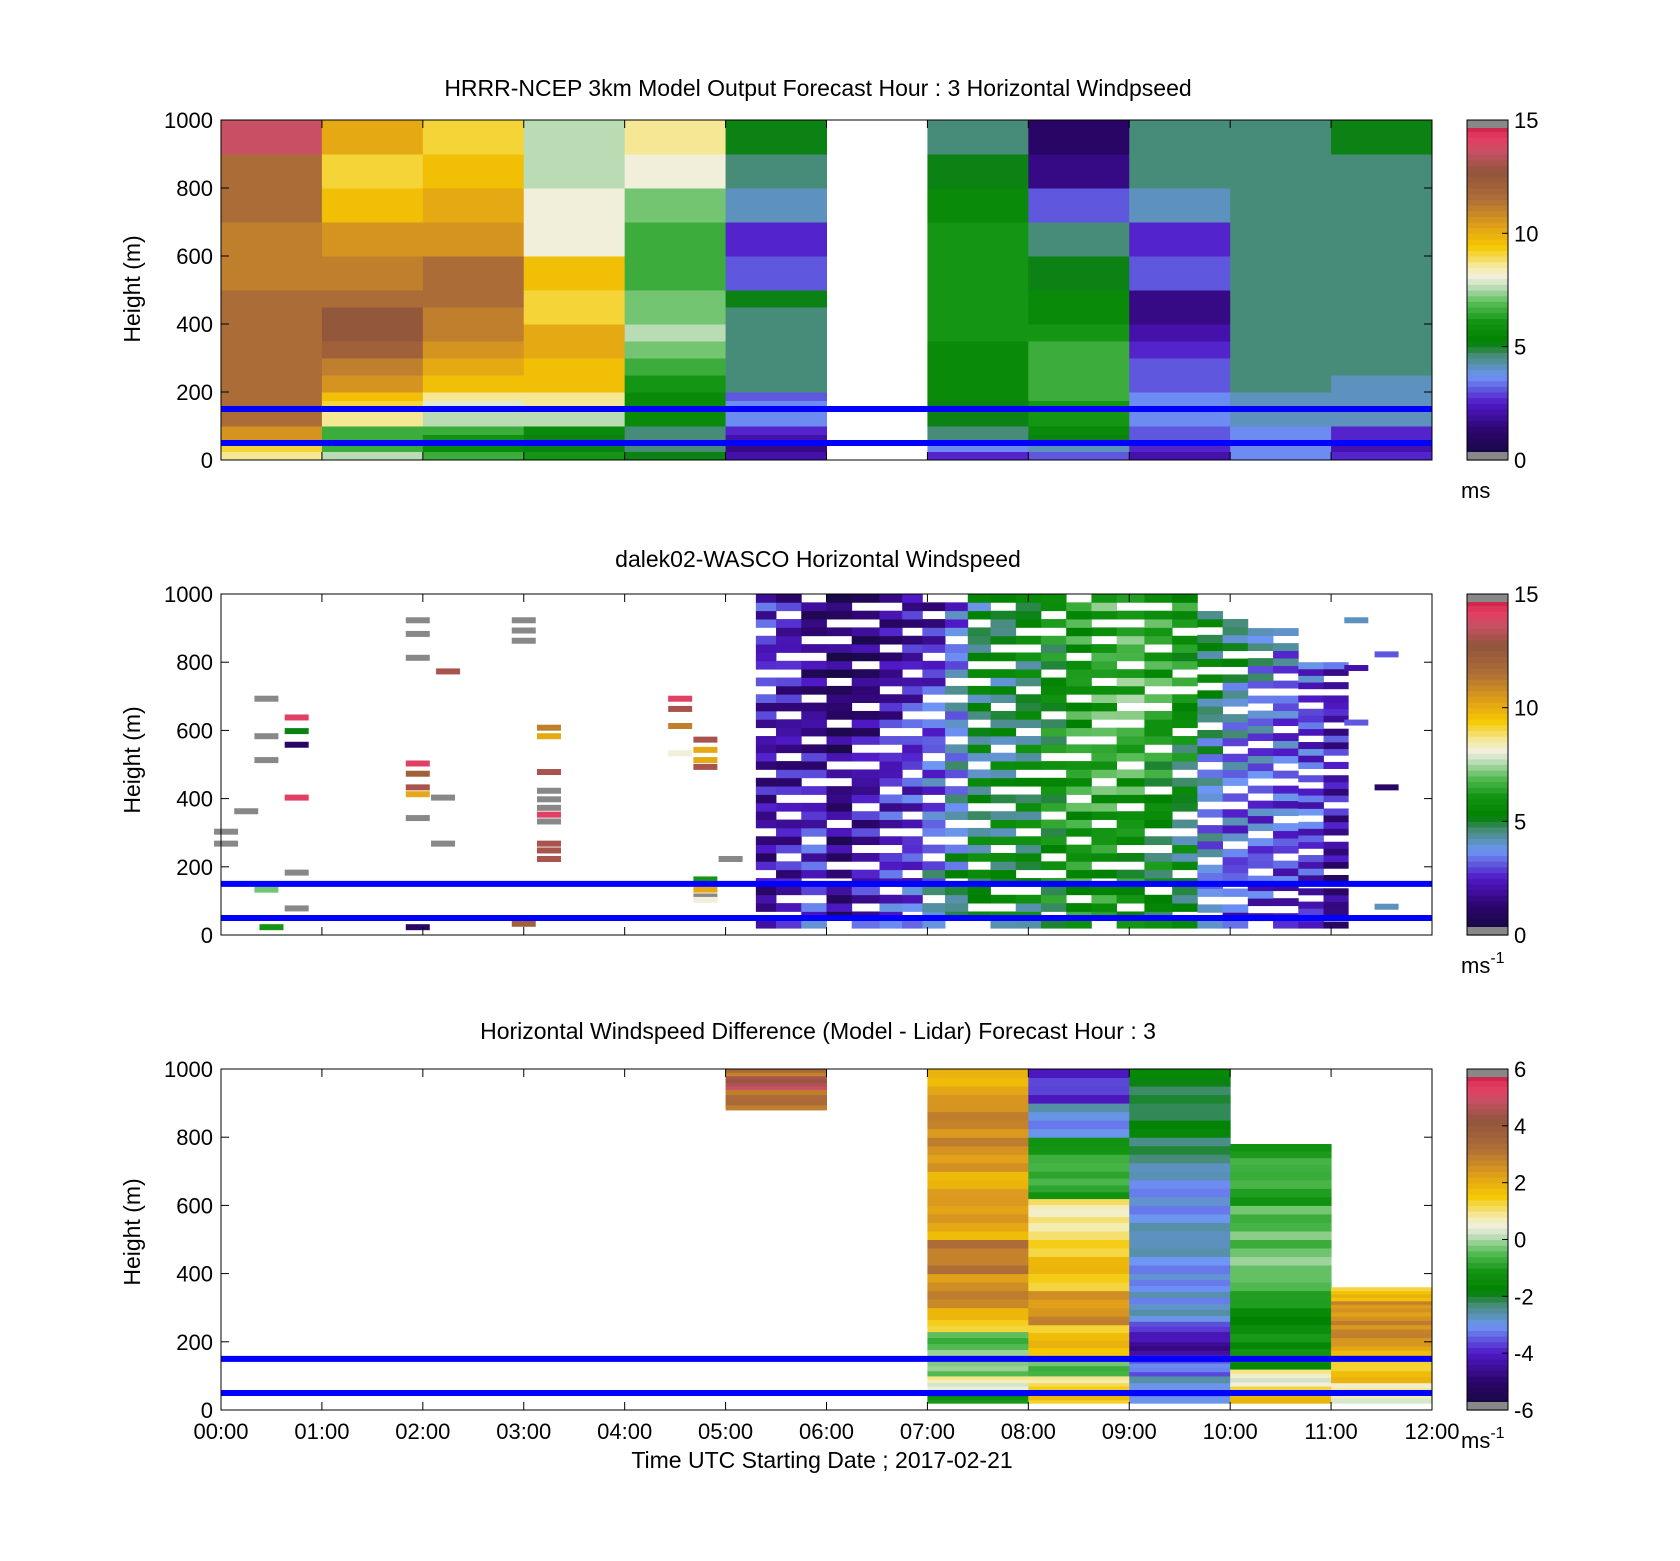 The width and height of the screenshot is (1680, 1561). Describe the element at coordinates (1520, 1240) in the screenshot. I see `colorbar-tick-label: 0` at that location.